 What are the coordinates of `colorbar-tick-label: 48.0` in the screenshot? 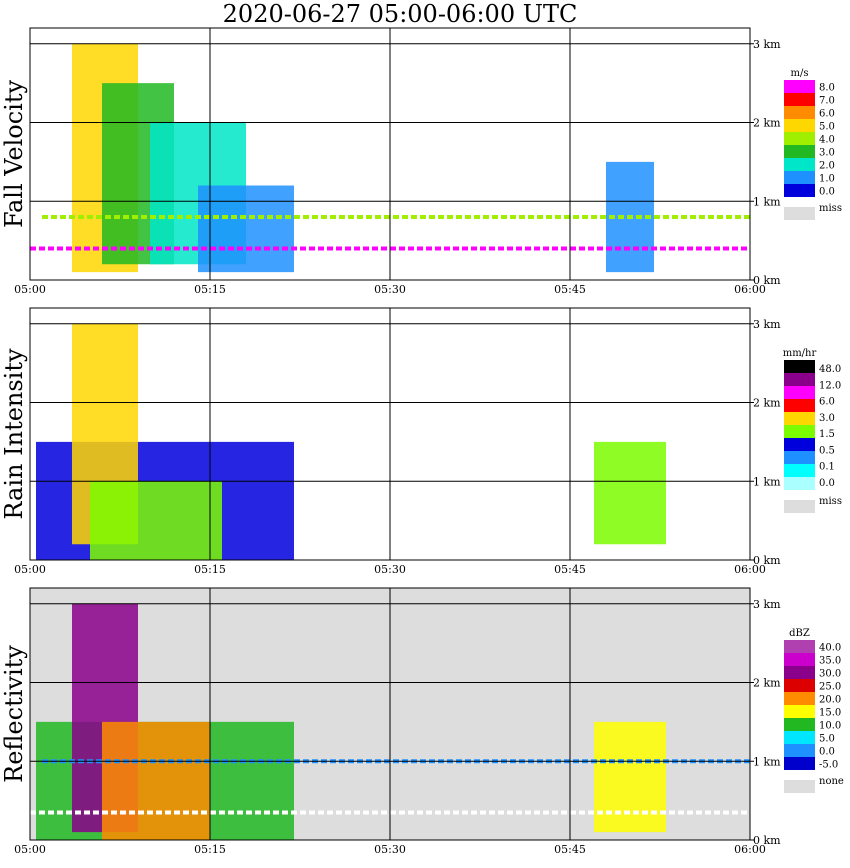 It's located at (830, 369).